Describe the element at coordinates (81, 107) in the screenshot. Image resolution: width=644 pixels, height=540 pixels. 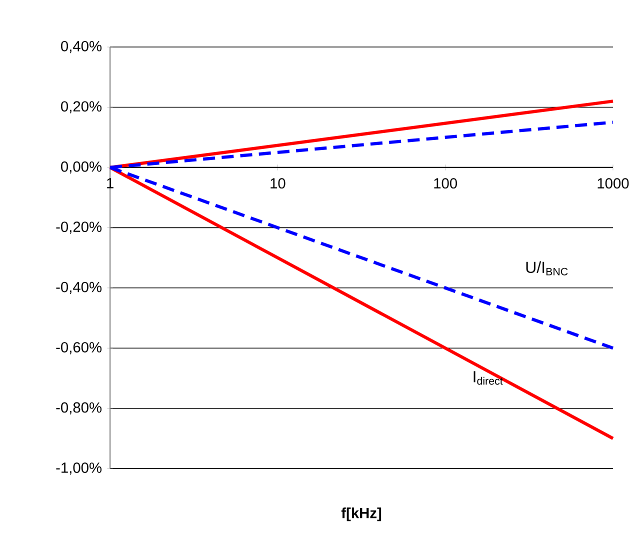
I see `y-tick-label: 0,20%` at that location.